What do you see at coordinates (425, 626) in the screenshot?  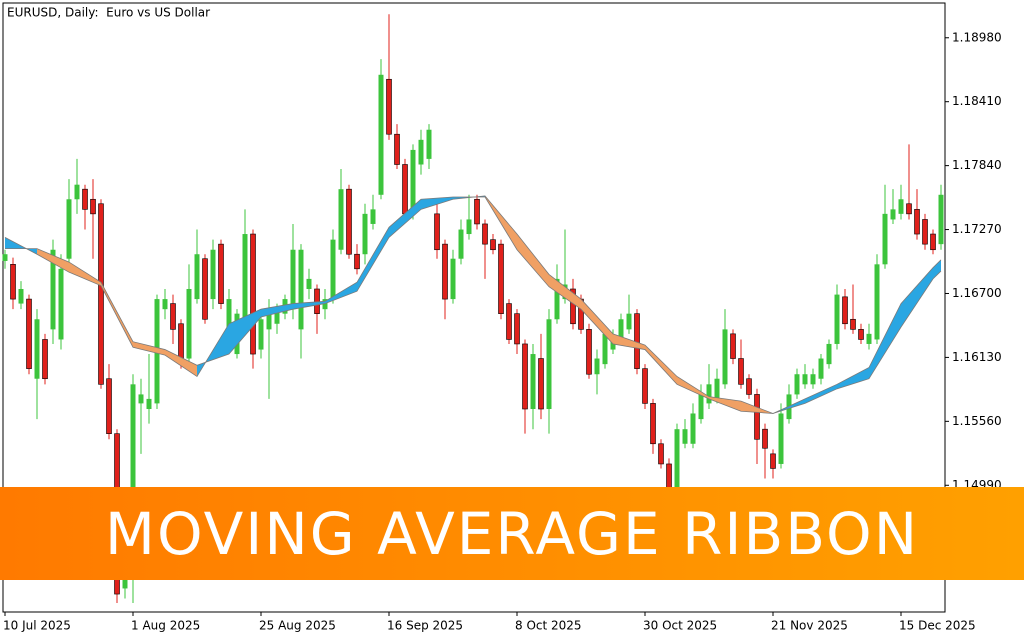 I see `x-tick-label: 16 Sep 2025` at bounding box center [425, 626].